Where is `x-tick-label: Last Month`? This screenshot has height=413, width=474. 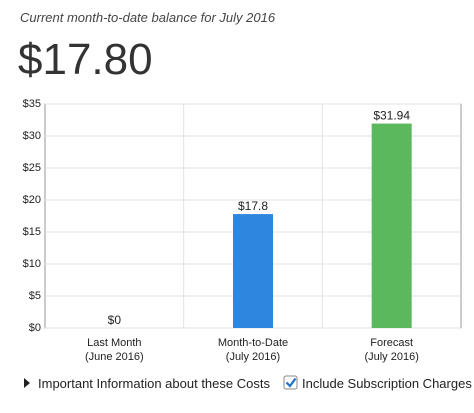 x-tick-label: Last Month is located at coordinates (114, 343).